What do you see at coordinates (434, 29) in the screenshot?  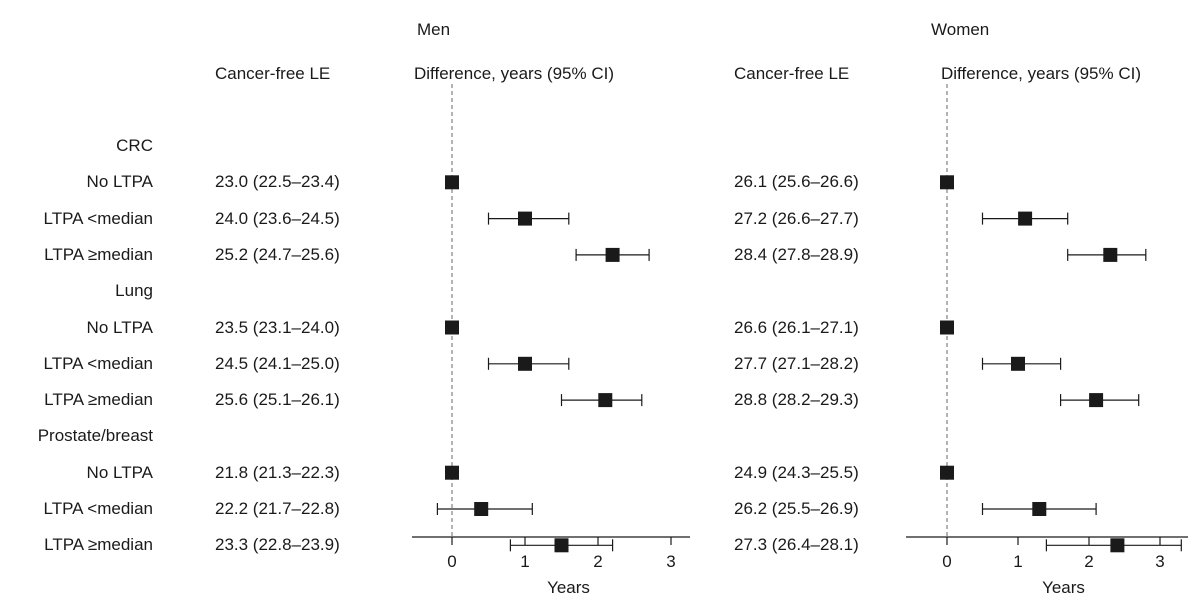 I see `panel-title-men: Men` at bounding box center [434, 29].